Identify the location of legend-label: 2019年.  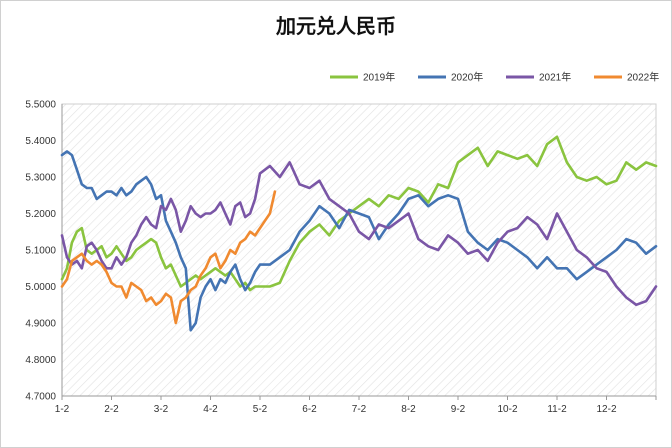
(379, 77).